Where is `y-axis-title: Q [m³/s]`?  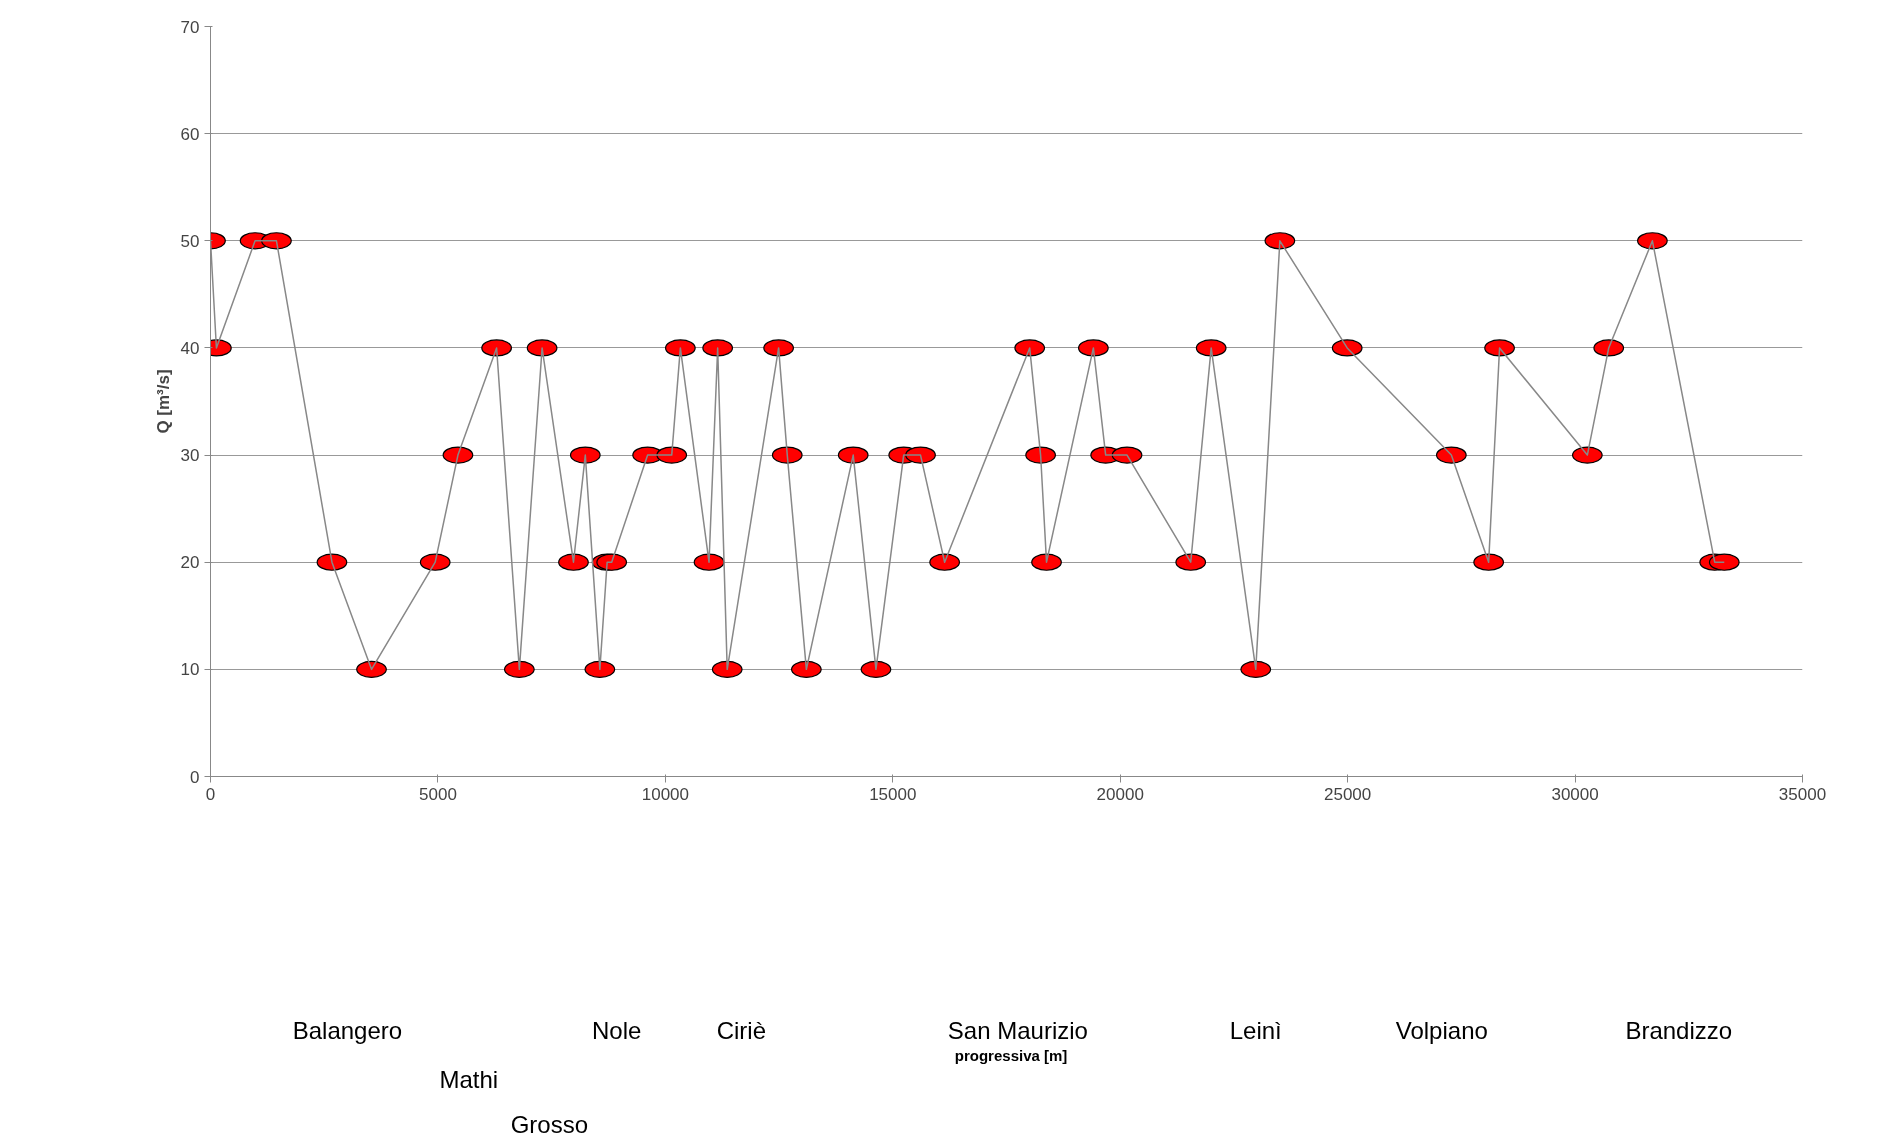 y-axis-title: Q [m³/s] is located at coordinates (163, 401).